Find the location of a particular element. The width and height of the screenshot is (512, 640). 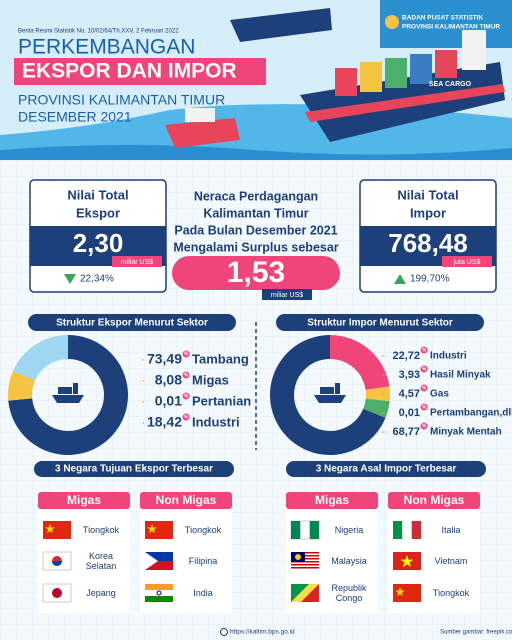

section-title: Struktur Ekspor Menurut Sektor is located at coordinates (132, 323).